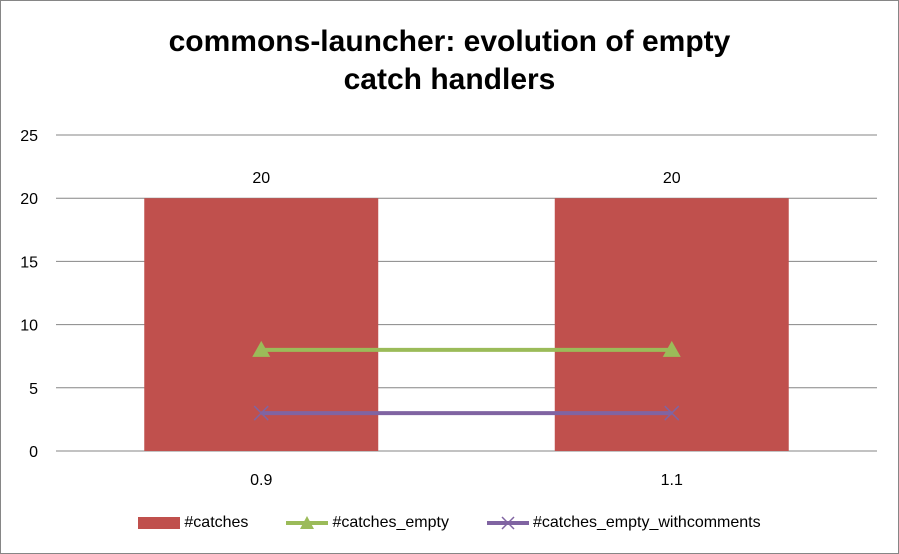 The height and width of the screenshot is (554, 899). What do you see at coordinates (29, 326) in the screenshot?
I see `y-tick-label: 10` at bounding box center [29, 326].